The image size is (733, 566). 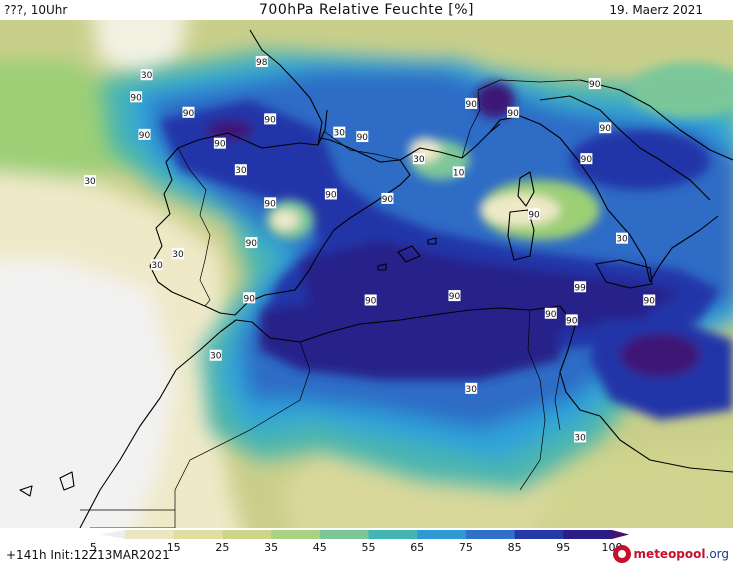 I want to click on border-france-spain, so click(x=362, y=146).